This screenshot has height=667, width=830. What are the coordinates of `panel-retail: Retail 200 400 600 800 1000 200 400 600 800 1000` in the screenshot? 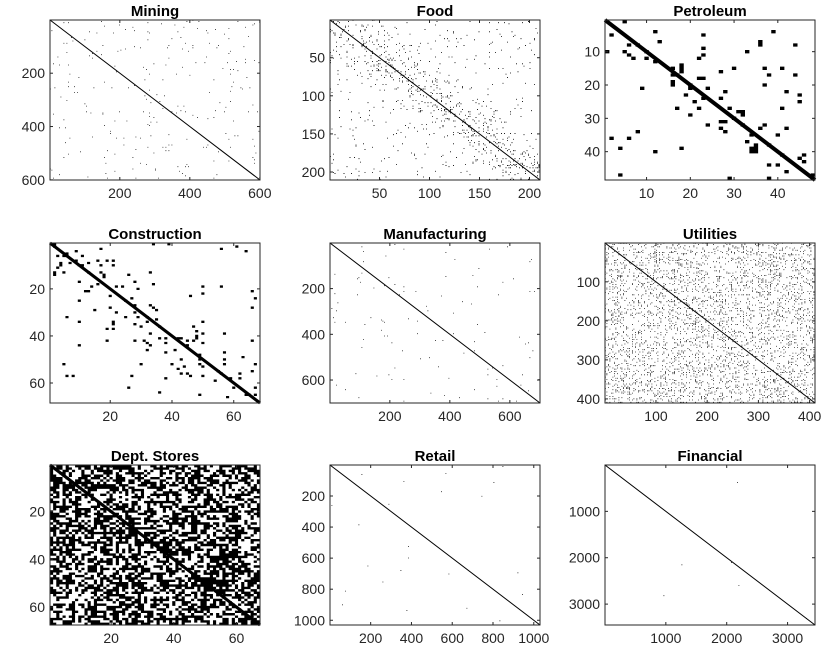 It's located at (422, 547).